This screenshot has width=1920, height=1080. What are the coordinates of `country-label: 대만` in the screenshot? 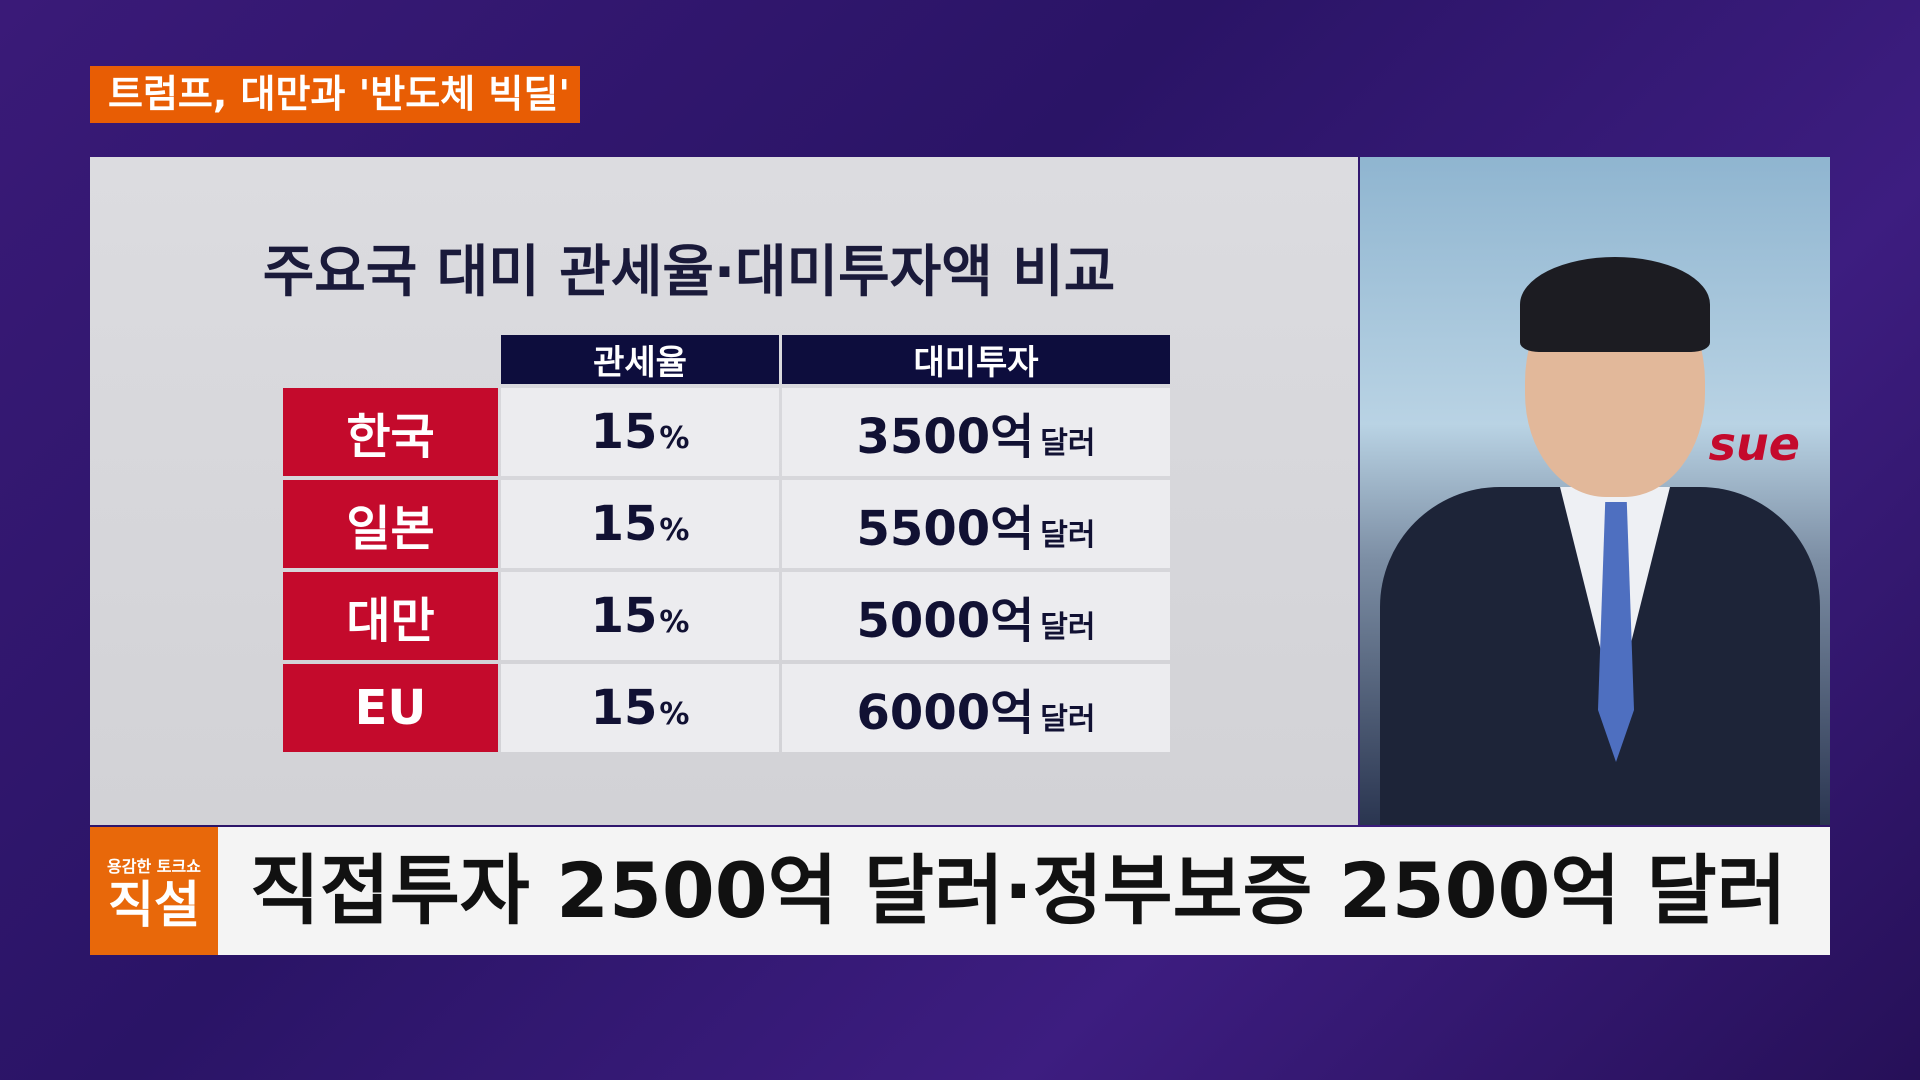 It's located at (390, 616).